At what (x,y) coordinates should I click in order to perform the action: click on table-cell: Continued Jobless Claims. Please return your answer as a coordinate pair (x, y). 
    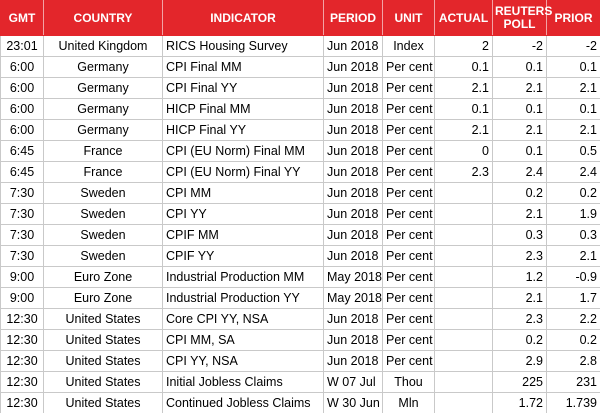
    Looking at the image, I should click on (243, 402).